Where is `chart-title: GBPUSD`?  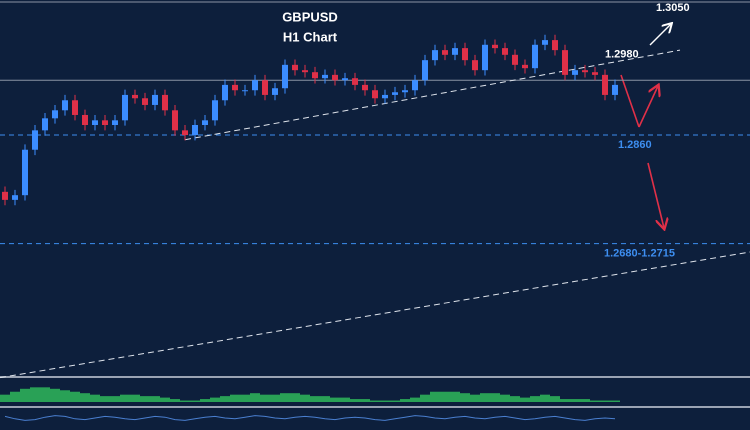
chart-title: GBPUSD is located at coordinates (310, 16).